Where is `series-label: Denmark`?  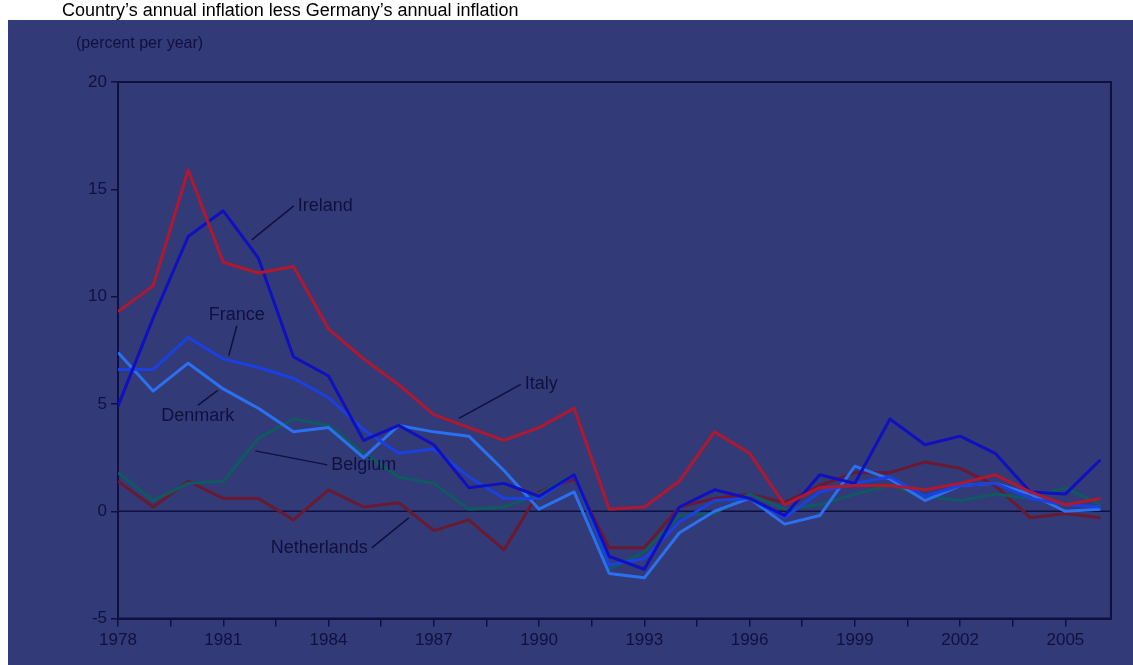 series-label: Denmark is located at coordinates (198, 415).